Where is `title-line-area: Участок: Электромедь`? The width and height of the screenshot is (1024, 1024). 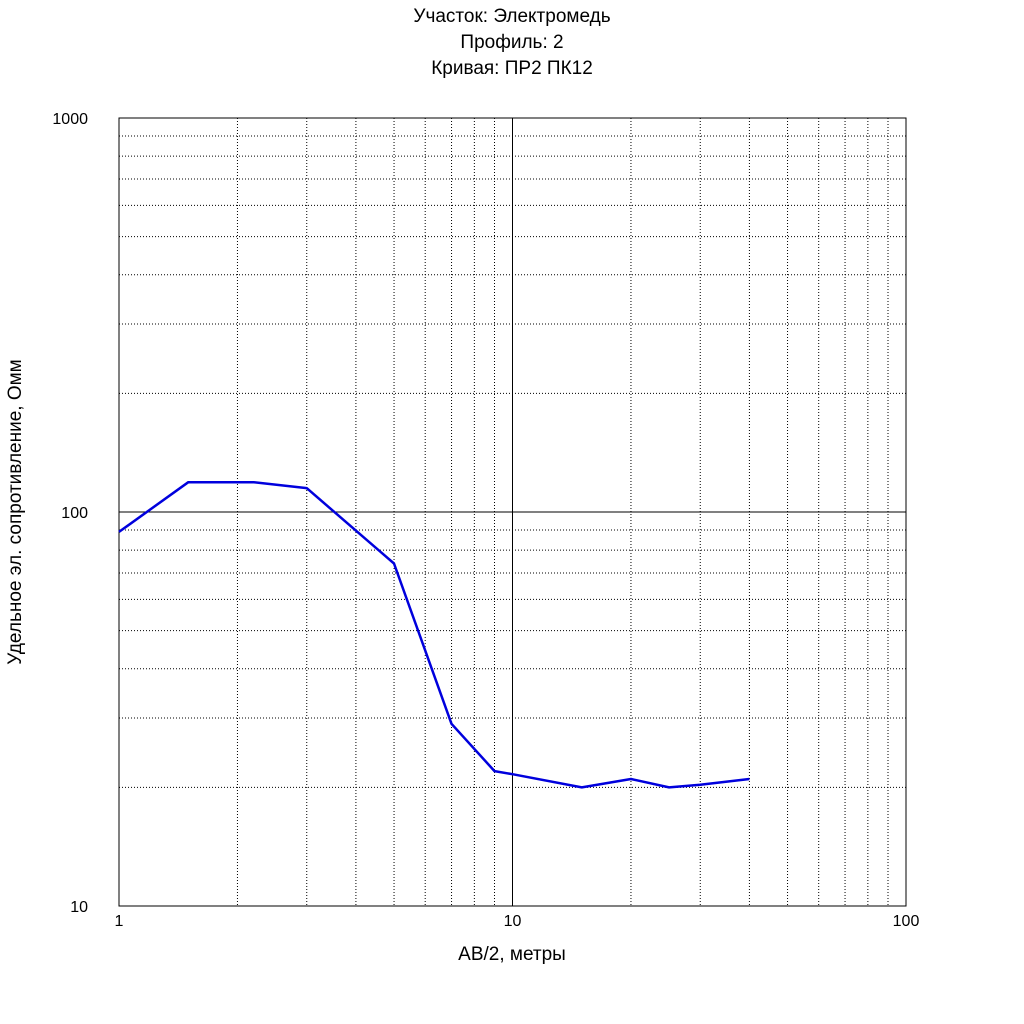
title-line-area: Участок: Электромедь is located at coordinates (512, 16).